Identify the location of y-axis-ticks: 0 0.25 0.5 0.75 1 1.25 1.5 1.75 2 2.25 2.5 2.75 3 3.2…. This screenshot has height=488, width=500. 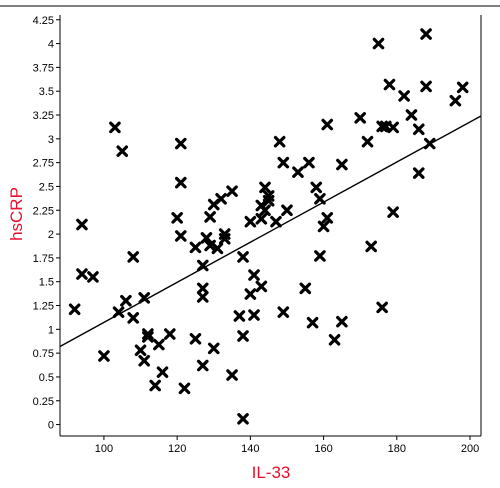
(46, 223).